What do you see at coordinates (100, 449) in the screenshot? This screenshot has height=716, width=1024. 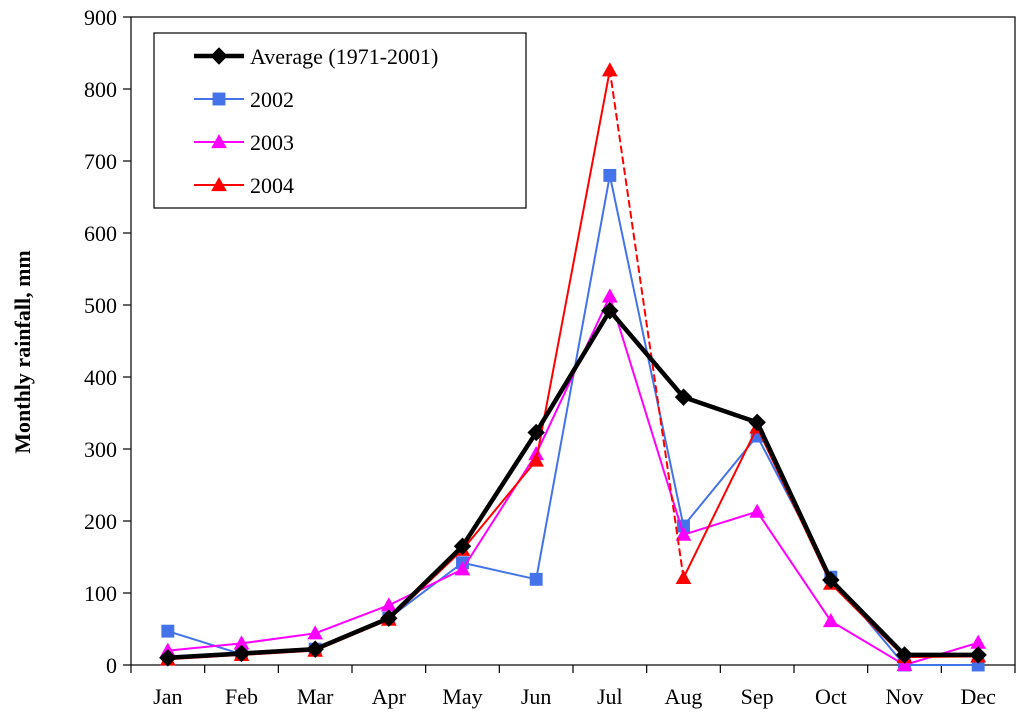 I see `y-tick-label: 300` at bounding box center [100, 449].